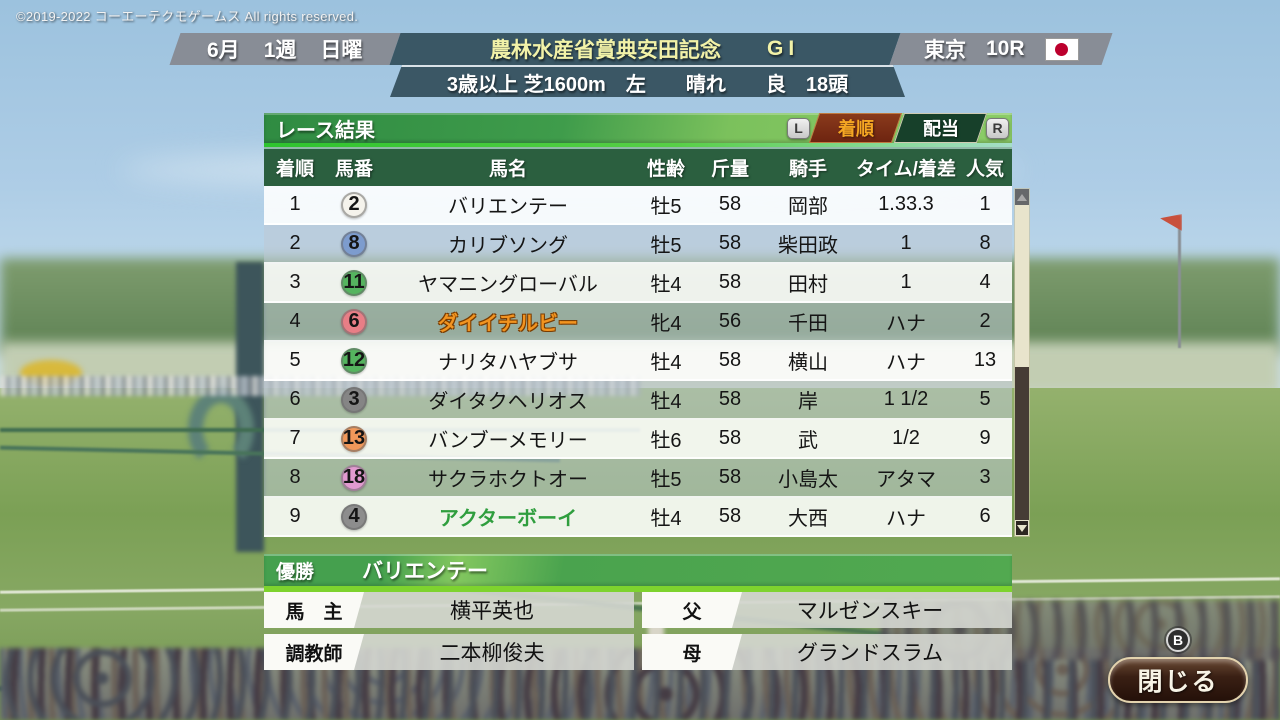  I want to click on scrollbar, so click(1022, 362).